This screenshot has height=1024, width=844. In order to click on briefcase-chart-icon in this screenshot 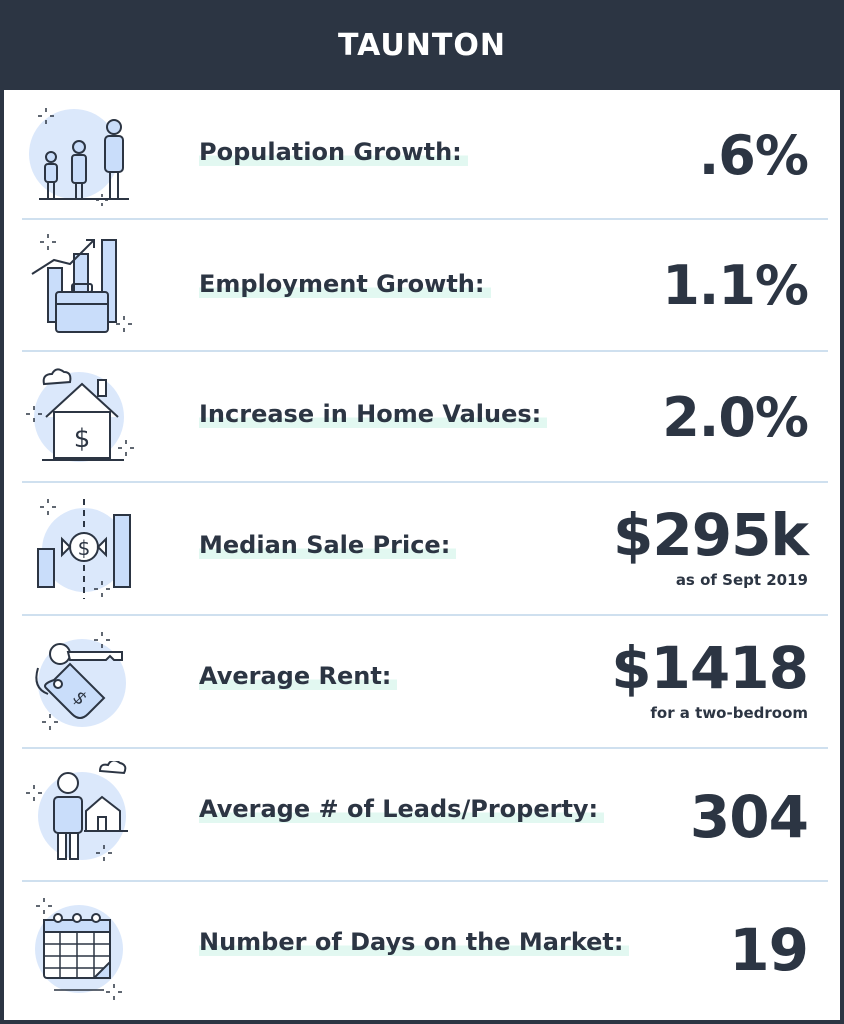, I will do `click(84, 287)`.